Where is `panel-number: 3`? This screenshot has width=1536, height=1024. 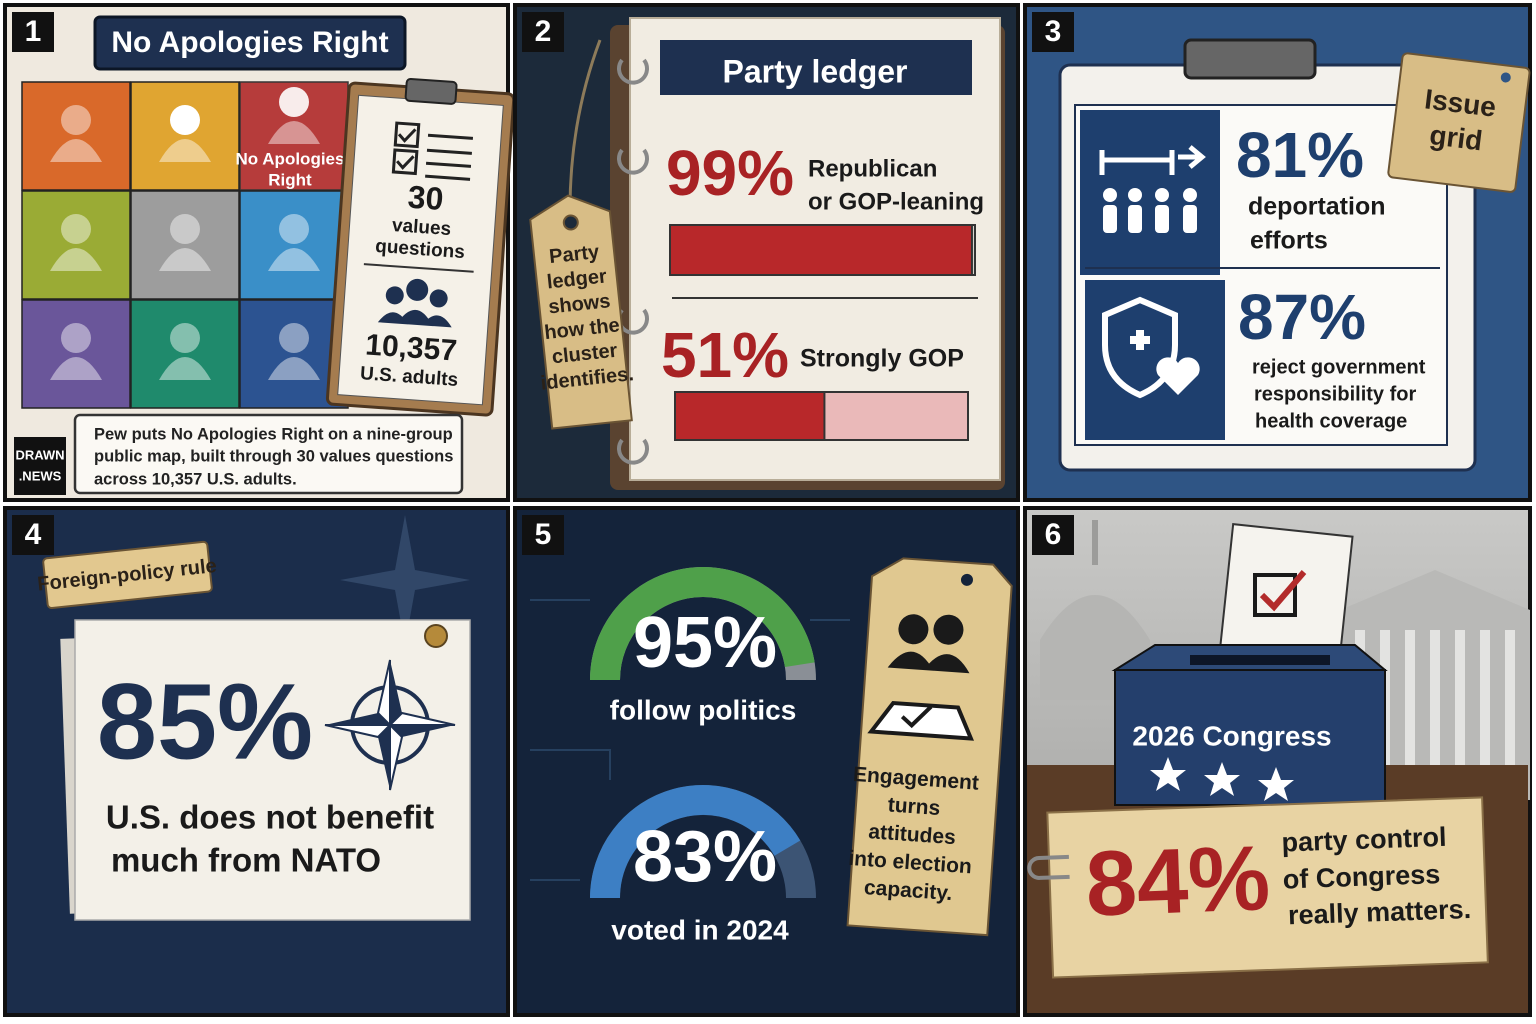
panel-number: 3 is located at coordinates (1053, 31).